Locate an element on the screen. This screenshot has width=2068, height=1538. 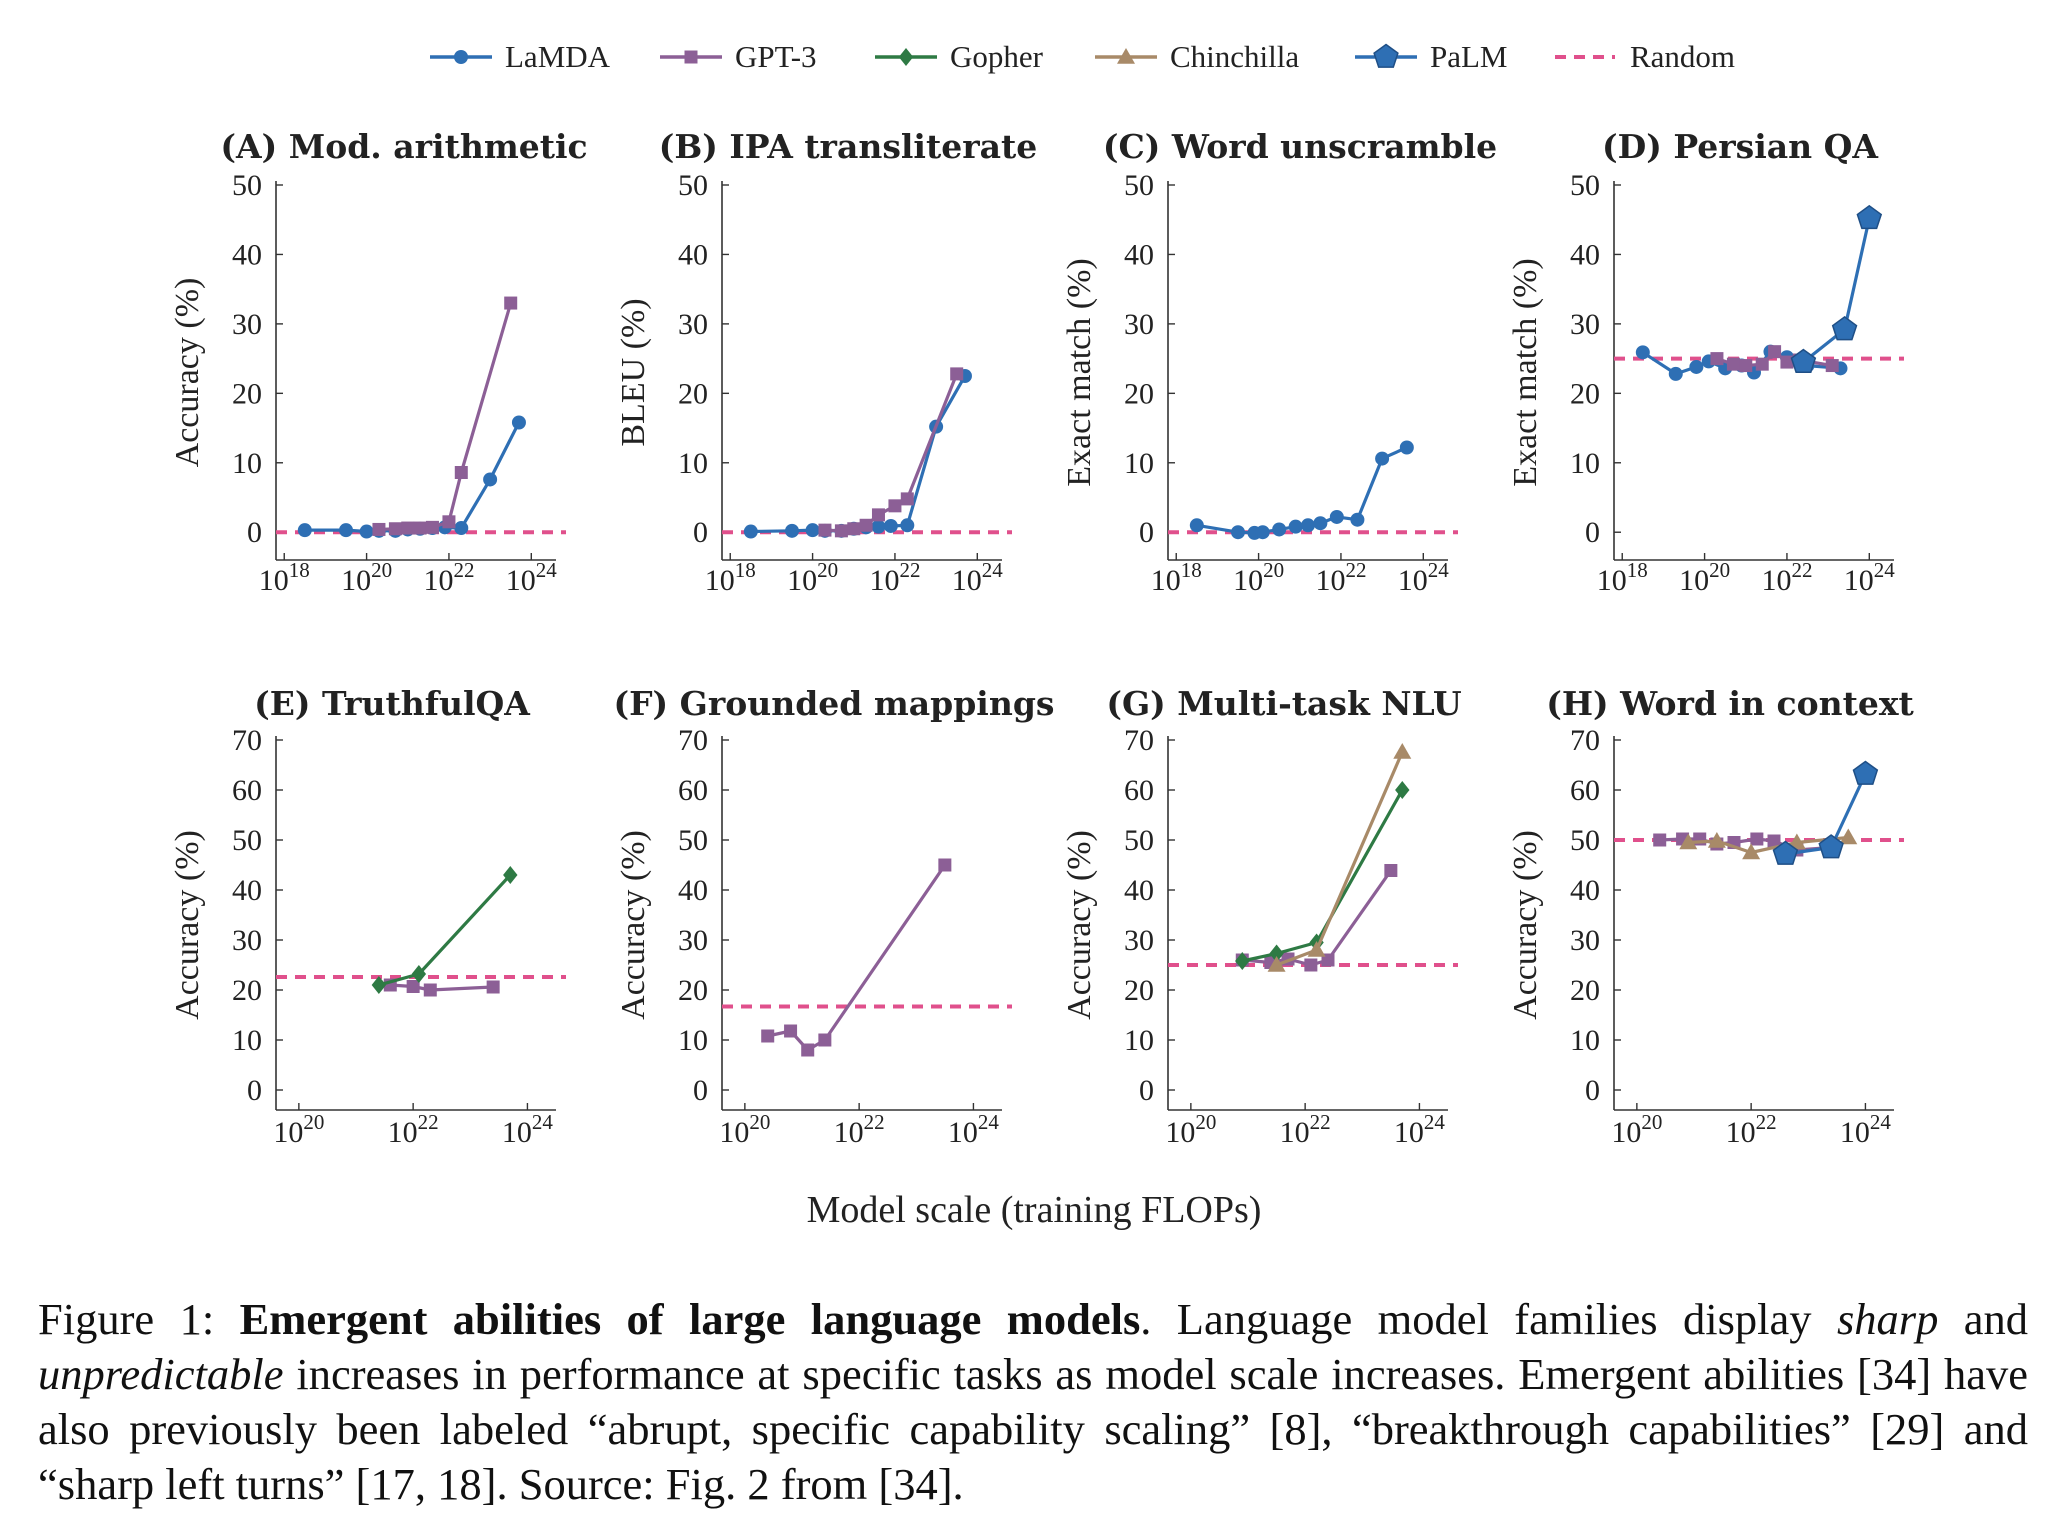
series-gopher is located at coordinates (1322, 875).